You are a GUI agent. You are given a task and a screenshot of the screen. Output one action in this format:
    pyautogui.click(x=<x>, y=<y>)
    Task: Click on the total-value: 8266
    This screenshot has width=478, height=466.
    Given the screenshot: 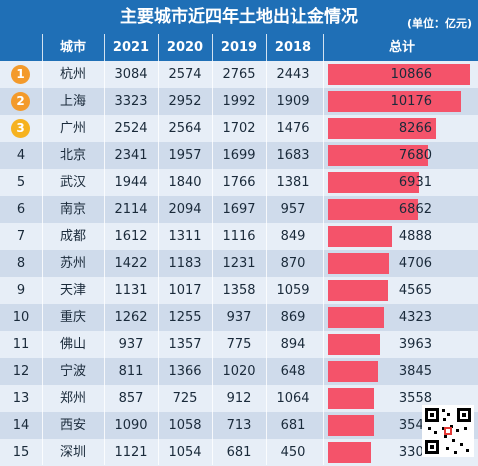 What is the action you would take?
    pyautogui.click(x=415, y=128)
    